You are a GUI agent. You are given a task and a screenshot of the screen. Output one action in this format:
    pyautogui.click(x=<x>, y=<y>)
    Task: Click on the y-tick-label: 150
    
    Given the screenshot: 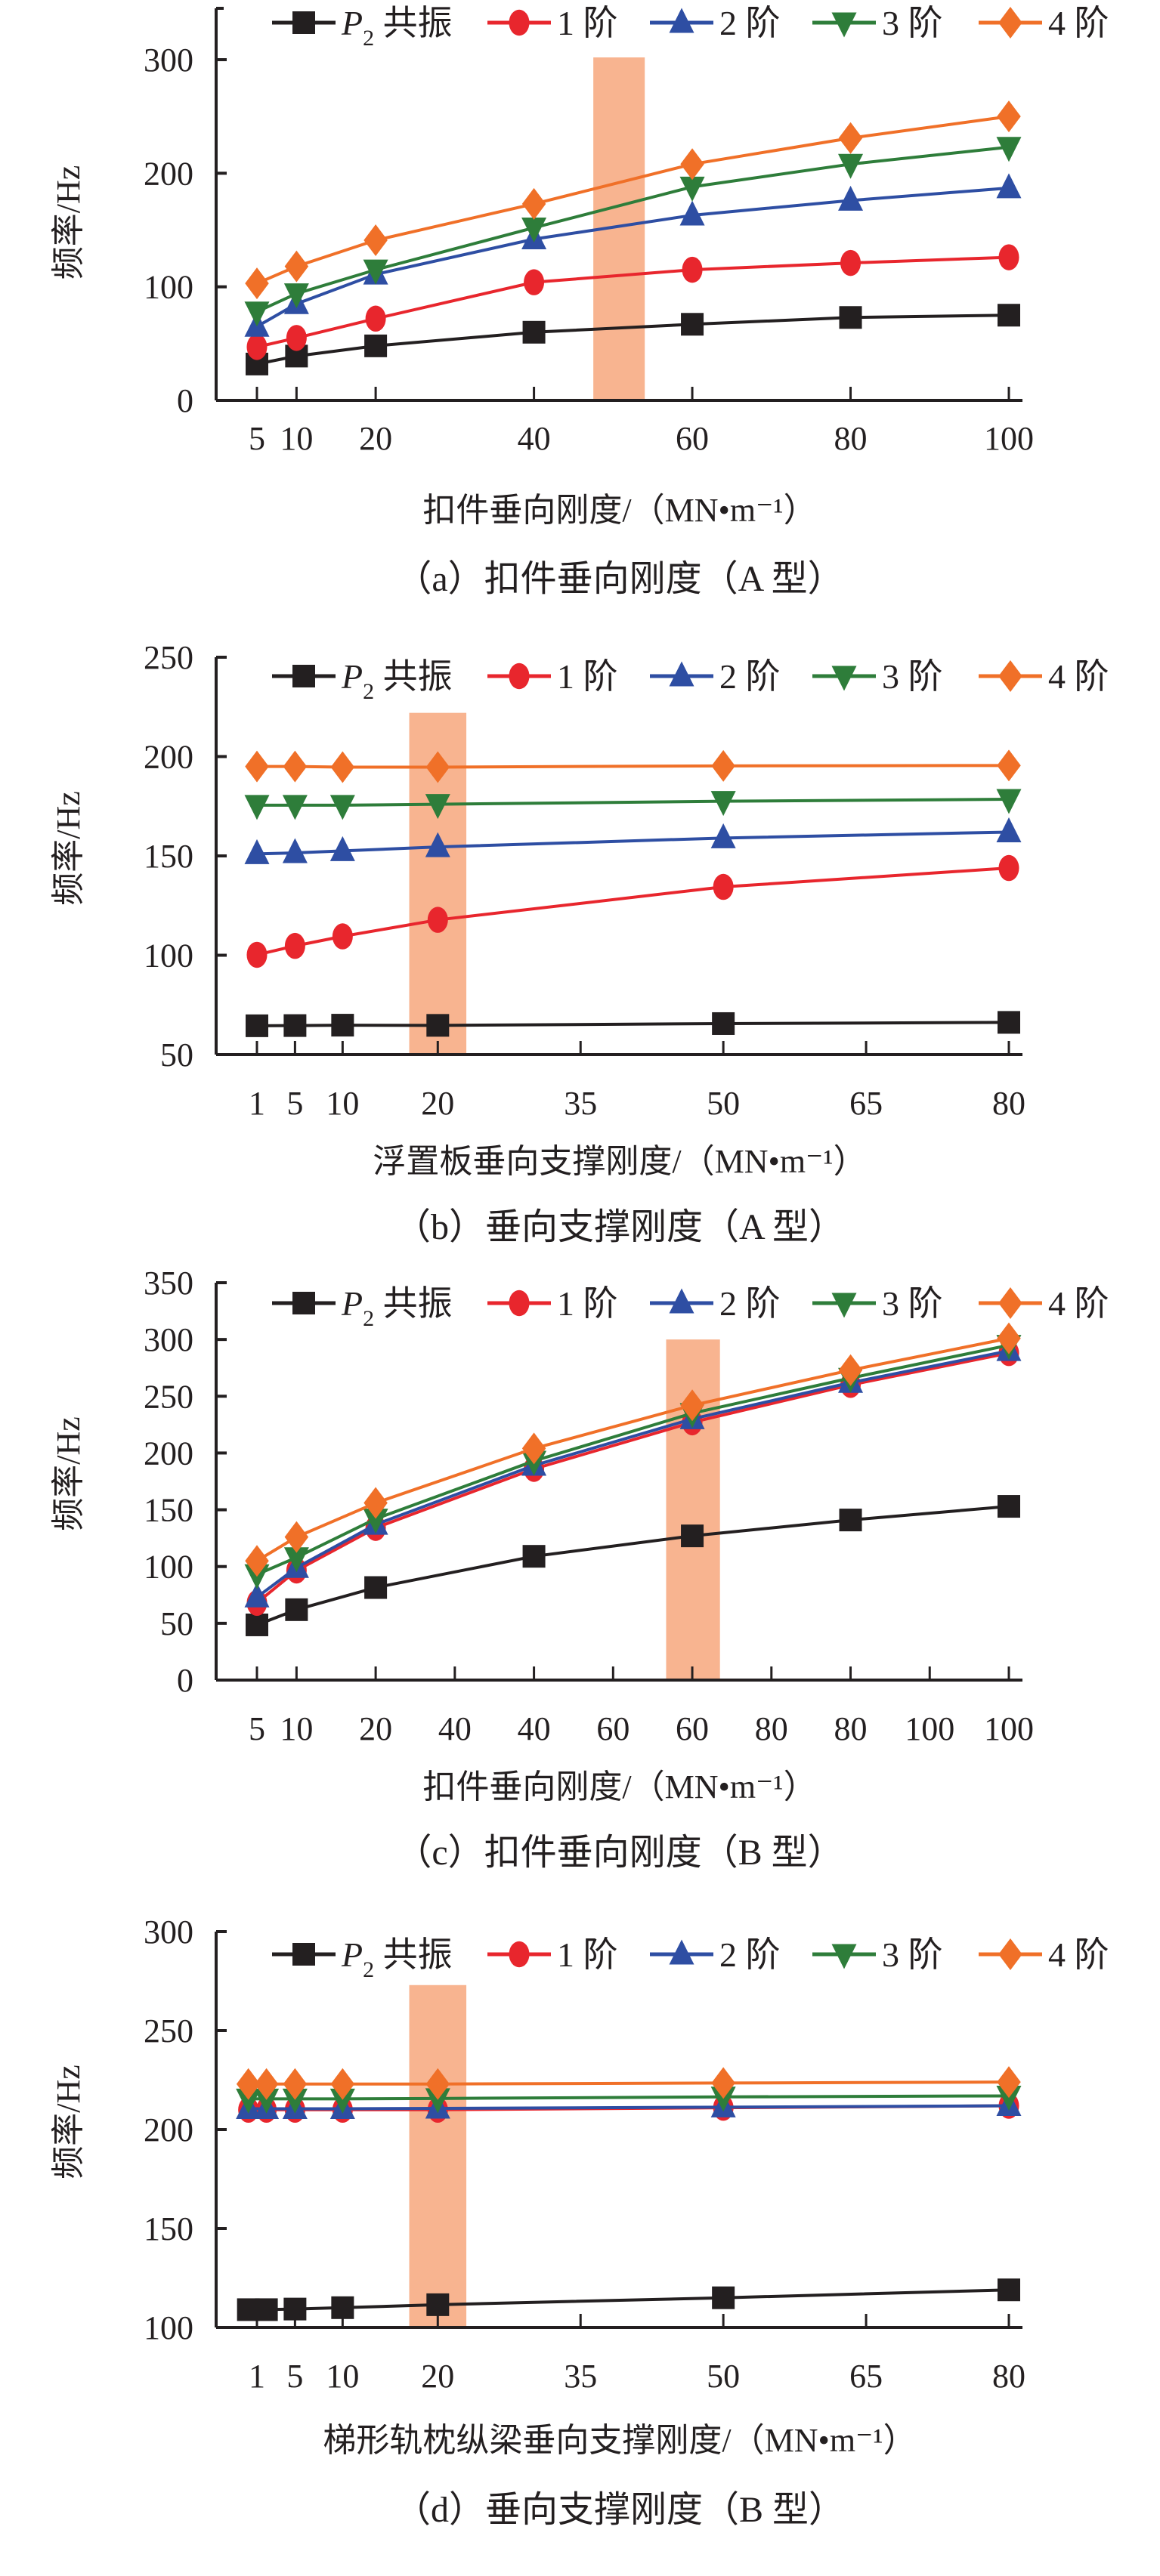 What is the action you would take?
    pyautogui.click(x=168, y=1510)
    